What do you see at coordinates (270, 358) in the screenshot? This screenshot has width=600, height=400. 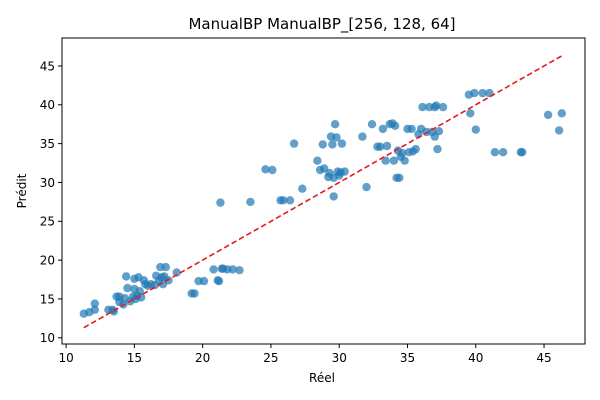 I see `x-tick-label: 25` at bounding box center [270, 358].